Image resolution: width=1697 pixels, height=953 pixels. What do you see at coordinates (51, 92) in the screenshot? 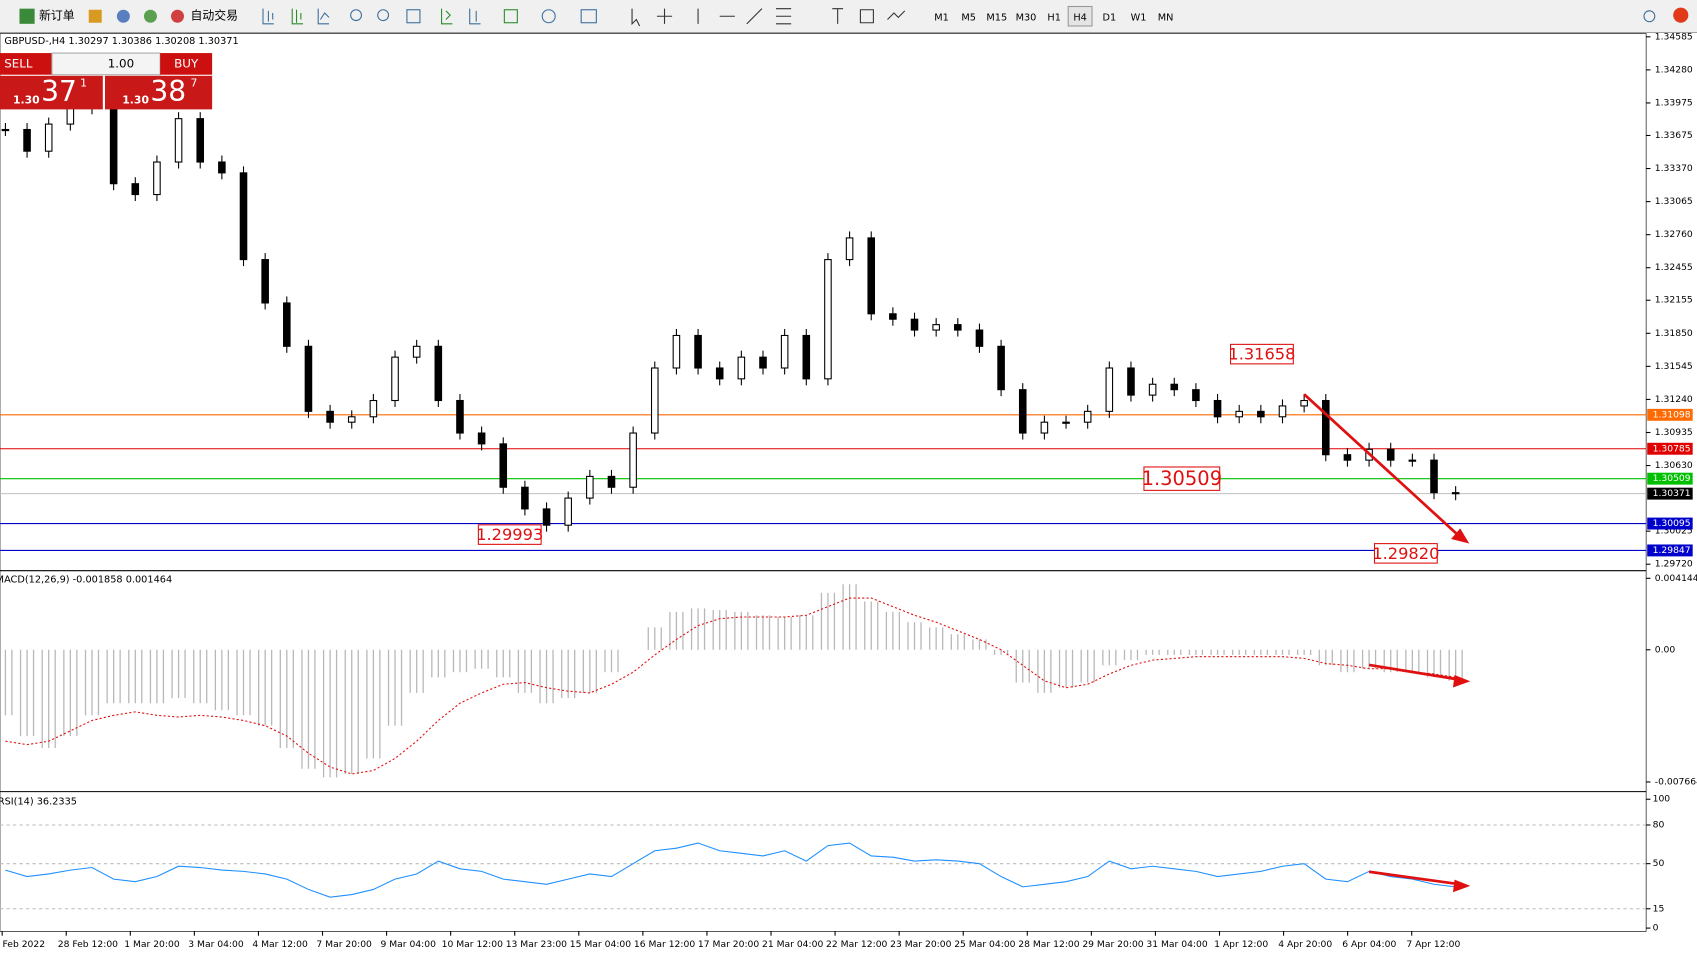
I see `bid-box` at bounding box center [51, 92].